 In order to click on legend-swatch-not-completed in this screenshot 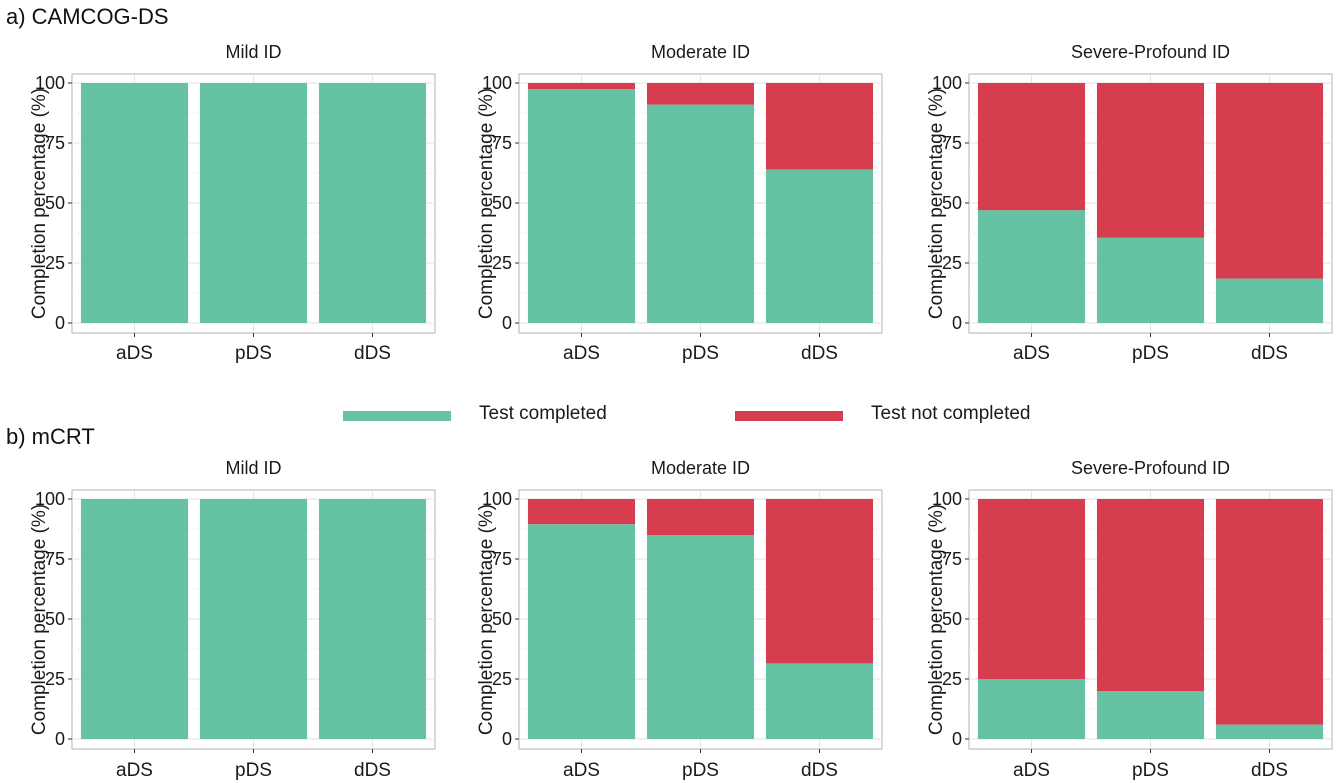, I will do `click(789, 416)`.